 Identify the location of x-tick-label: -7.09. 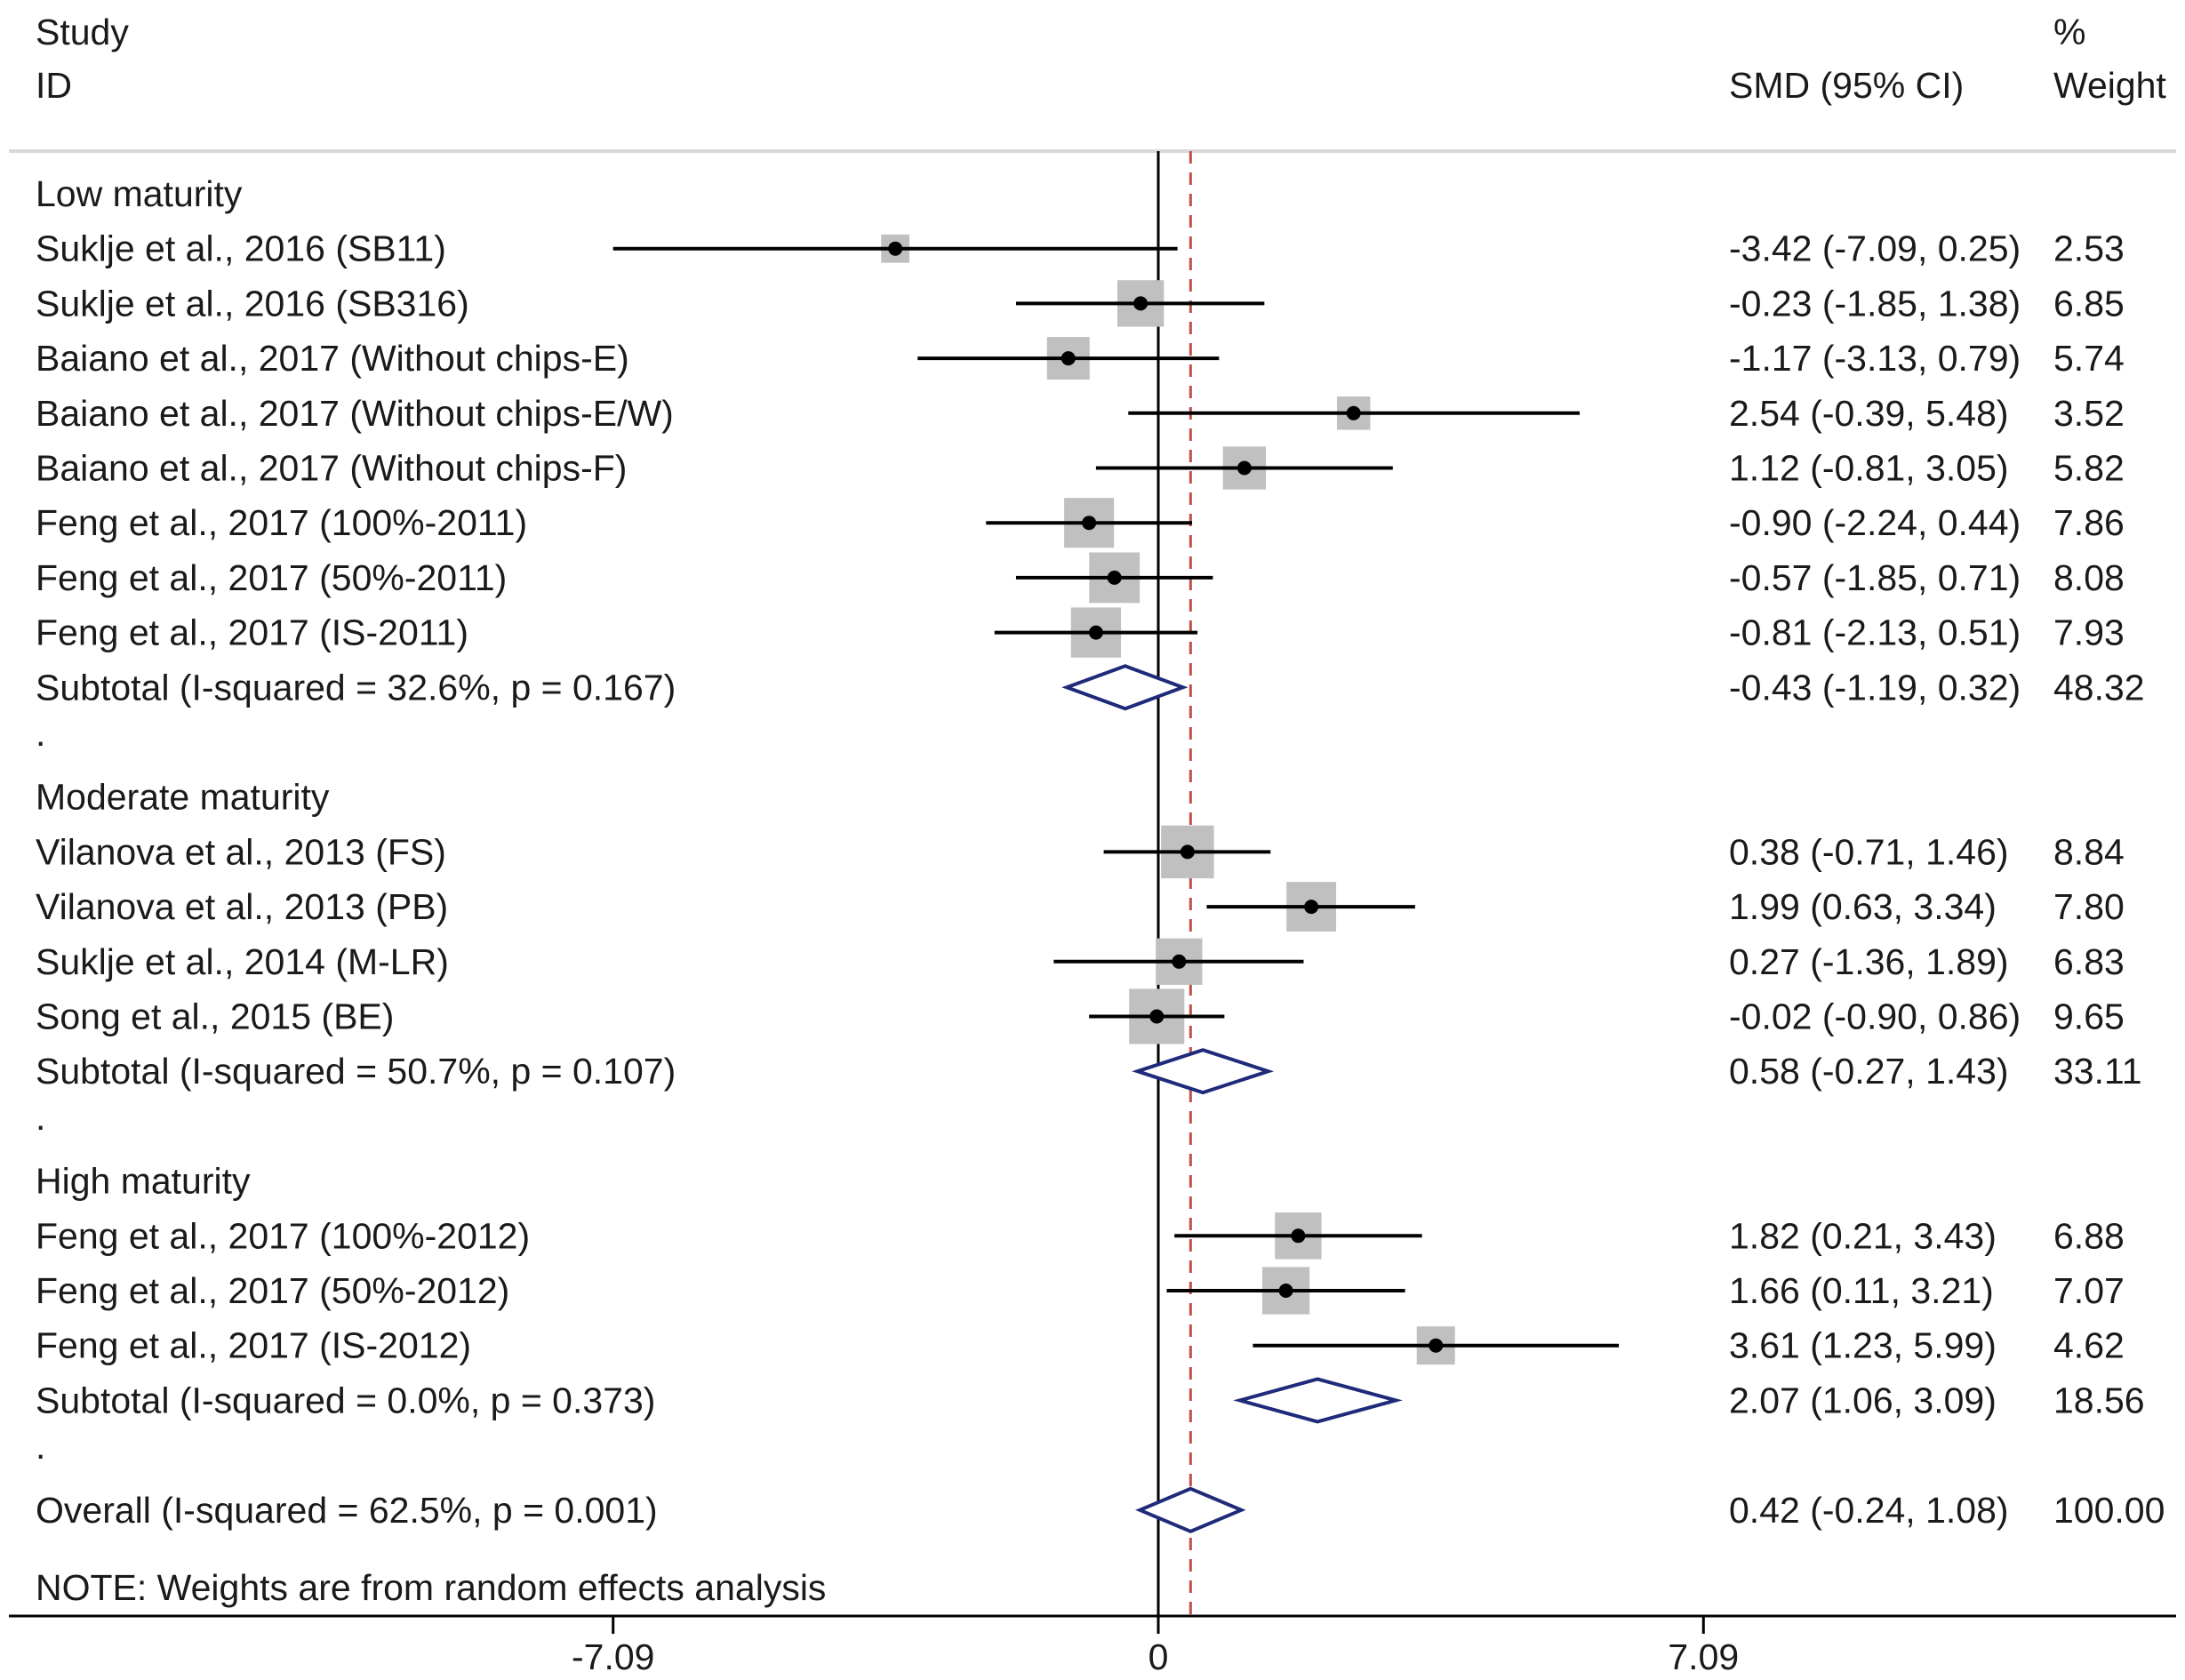
(613, 1656).